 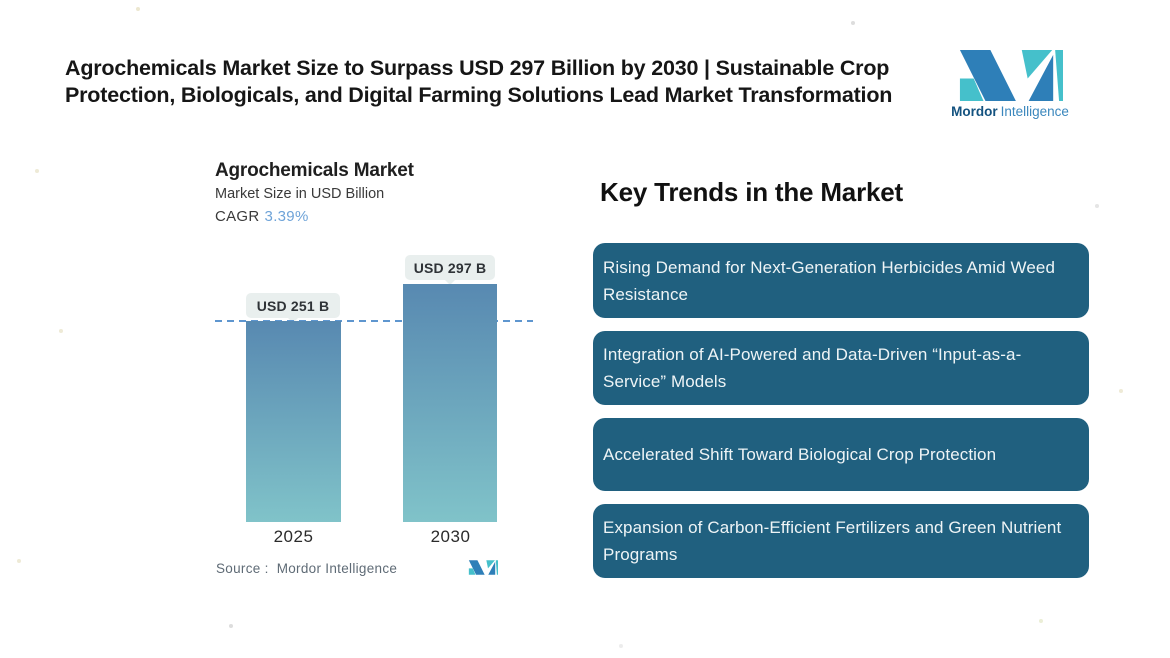 What do you see at coordinates (237, 216) in the screenshot?
I see `cagr-label: CAGR` at bounding box center [237, 216].